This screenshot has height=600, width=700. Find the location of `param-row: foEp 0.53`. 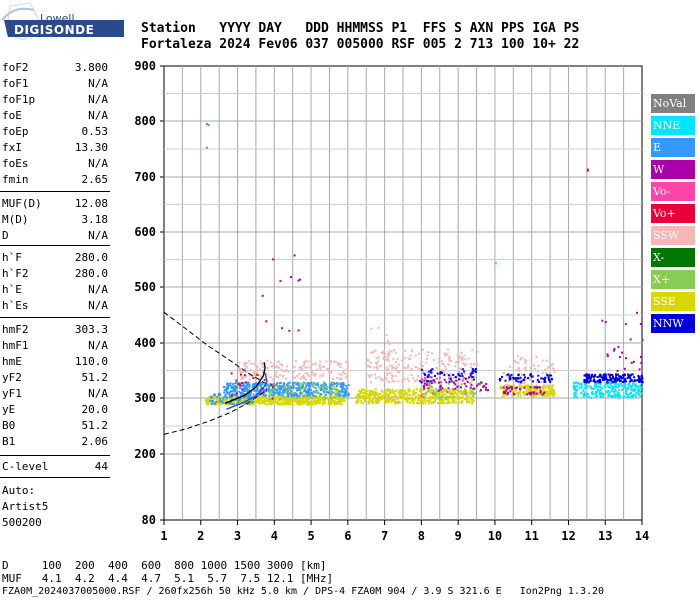

param-row: foEp 0.53 is located at coordinates (55, 131).